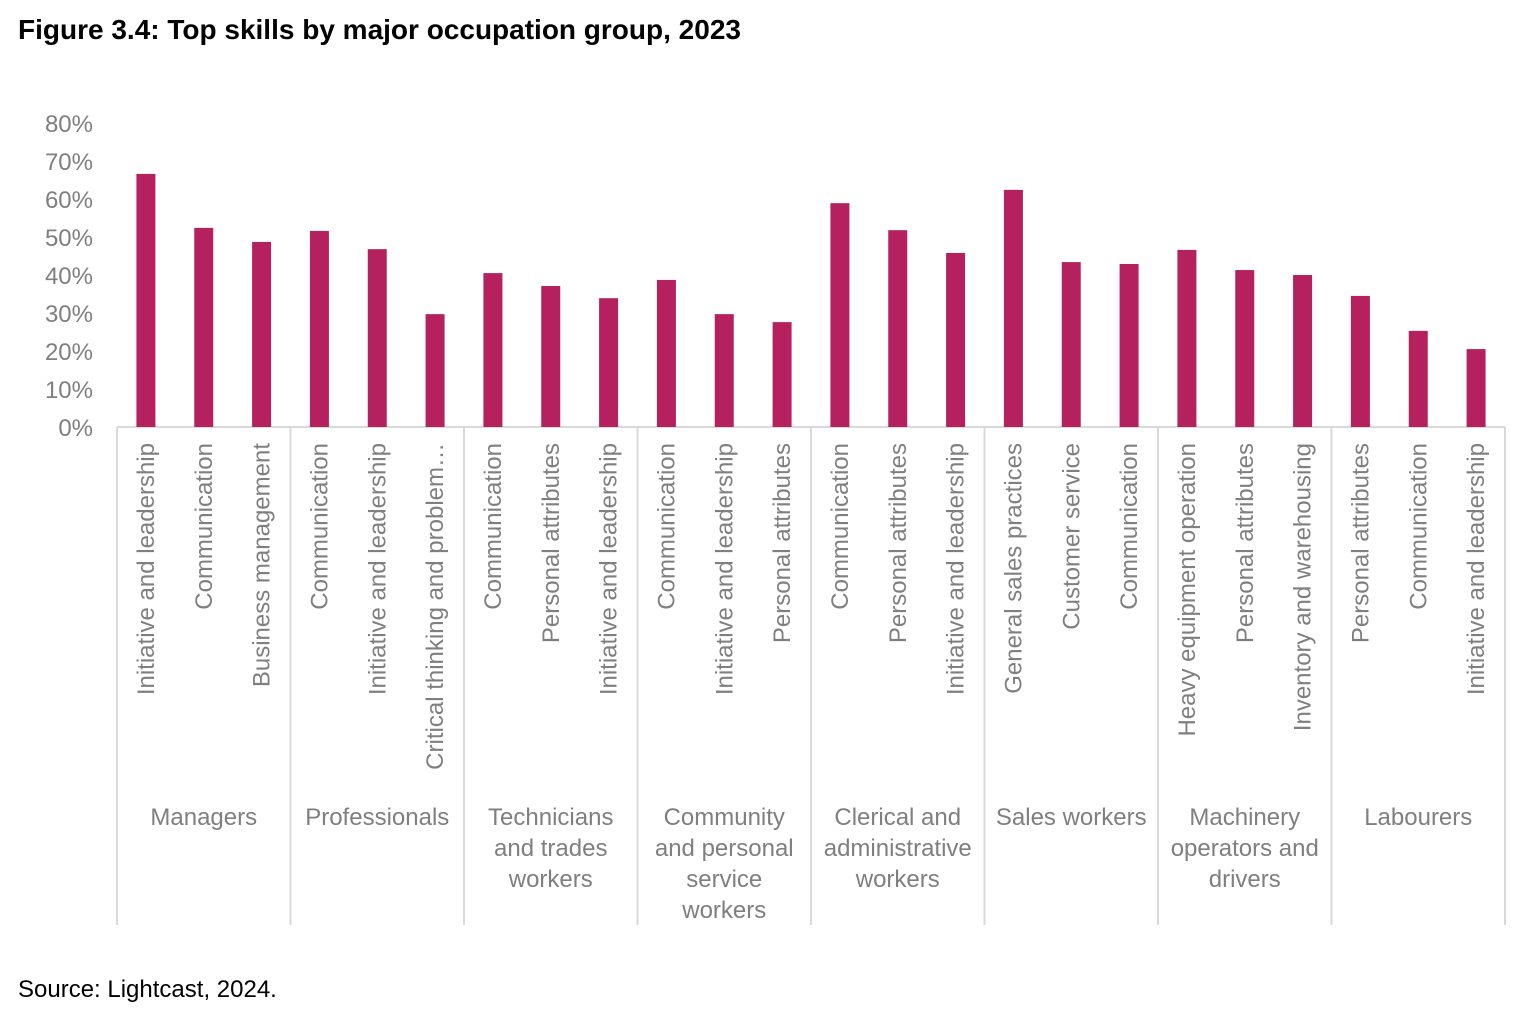 The height and width of the screenshot is (1025, 1536). I want to click on group-label-line: Community, so click(724, 817).